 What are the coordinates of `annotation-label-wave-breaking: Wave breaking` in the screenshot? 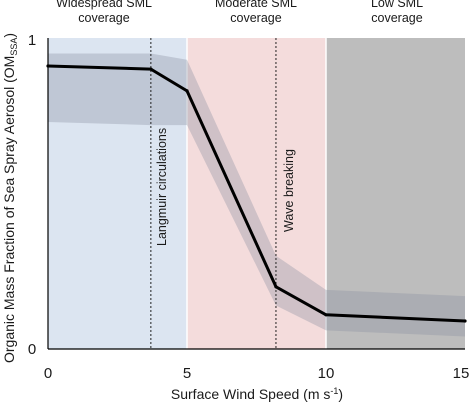 It's located at (289, 190).